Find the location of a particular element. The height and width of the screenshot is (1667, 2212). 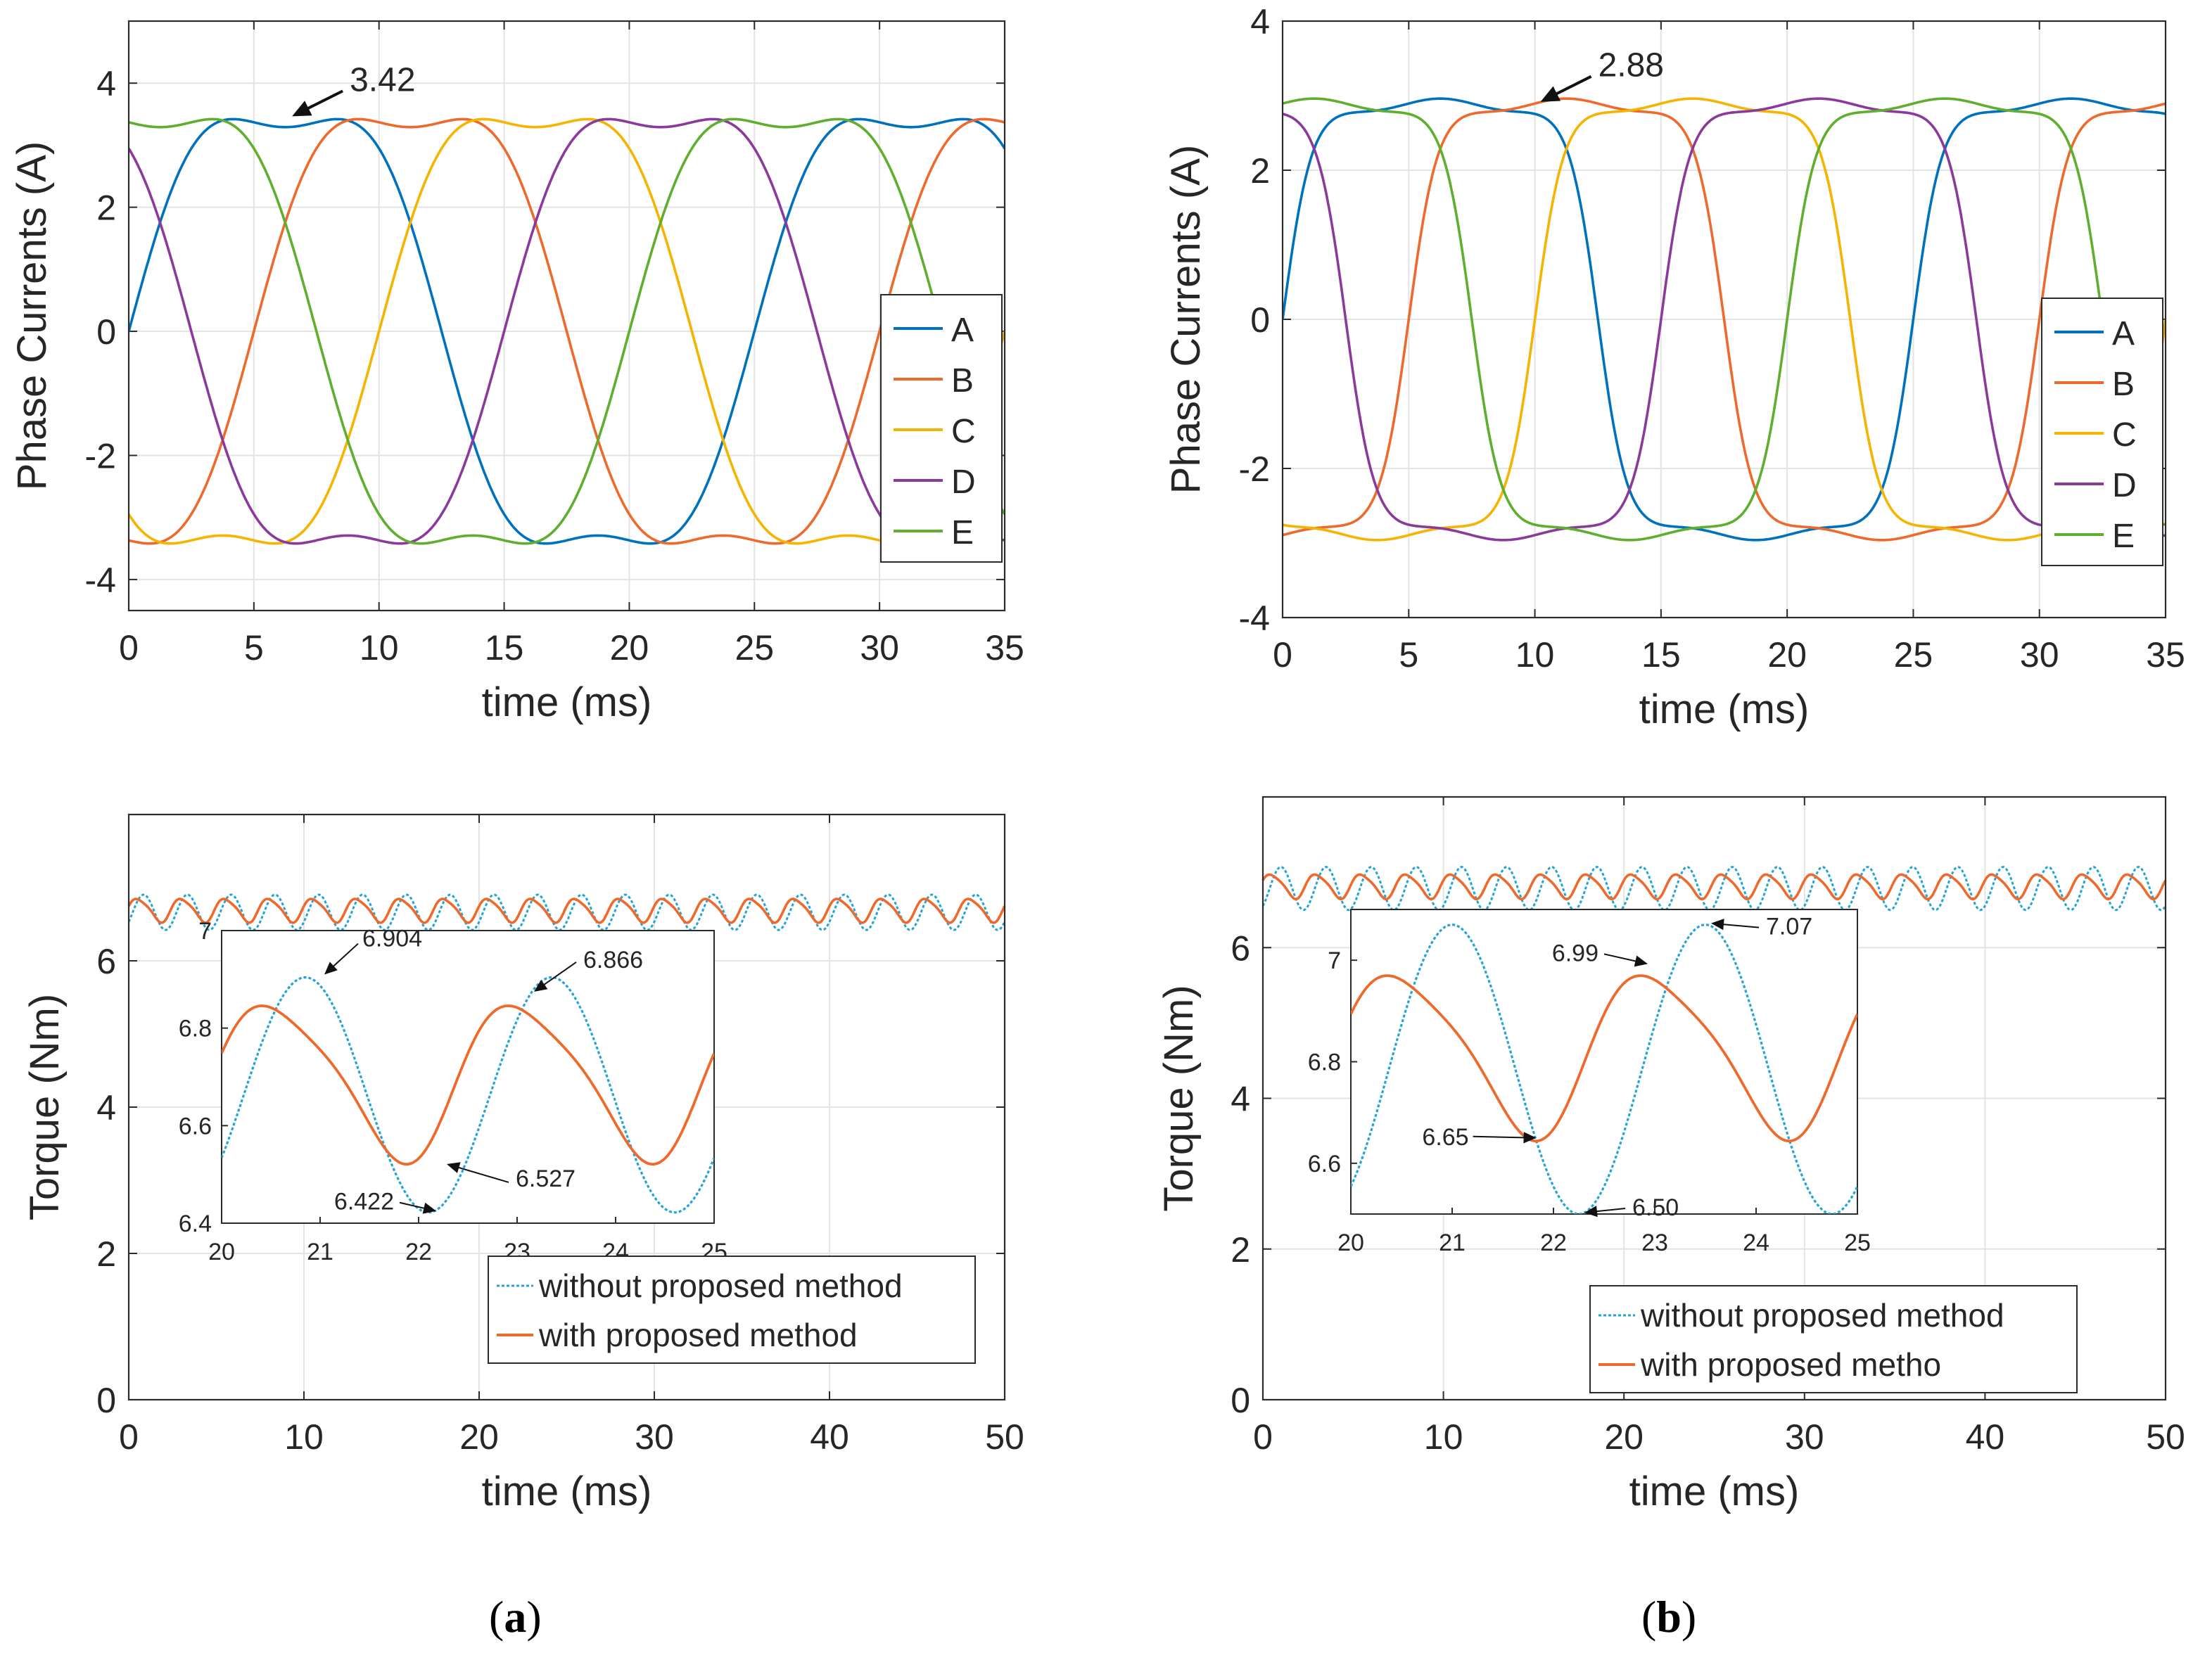

b-currents-xtick-label-3: 15 is located at coordinates (1661, 655).